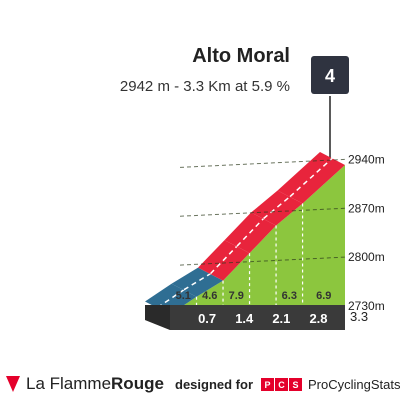 The image size is (405, 405). I want to click on designed-for: designed for P C S ProCyclingStats, so click(288, 384).